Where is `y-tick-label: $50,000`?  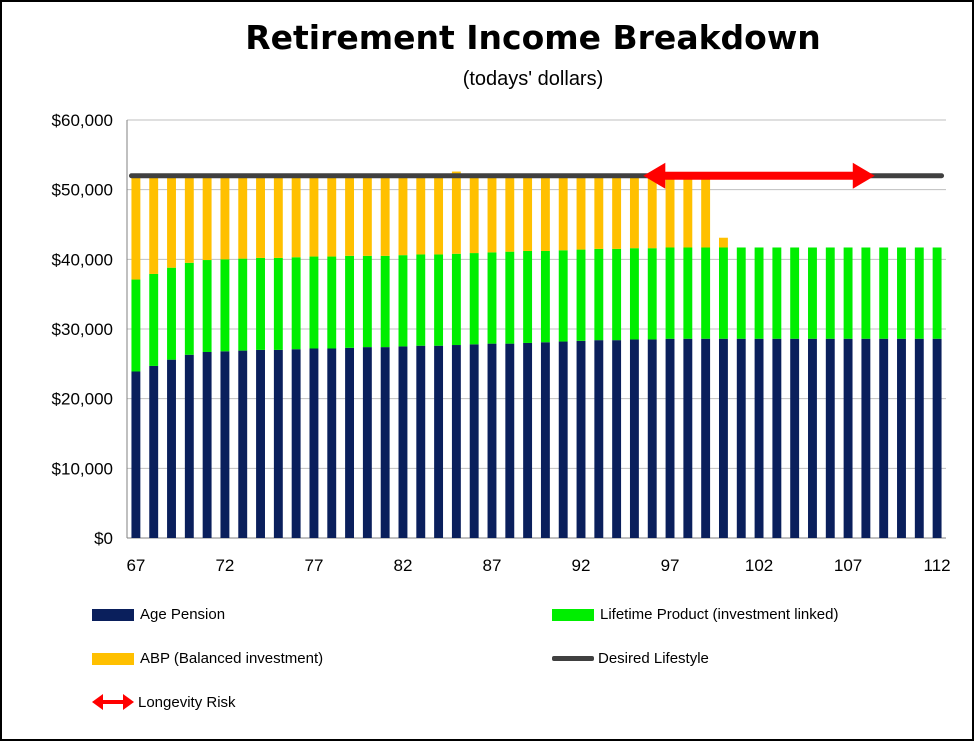 y-tick-label: $50,000 is located at coordinates (82, 190).